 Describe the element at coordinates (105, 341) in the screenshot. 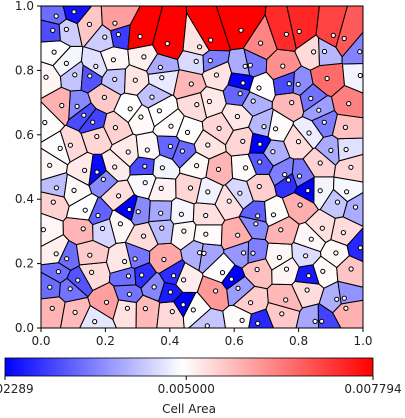

I see `x-tick-label: 0.2` at that location.